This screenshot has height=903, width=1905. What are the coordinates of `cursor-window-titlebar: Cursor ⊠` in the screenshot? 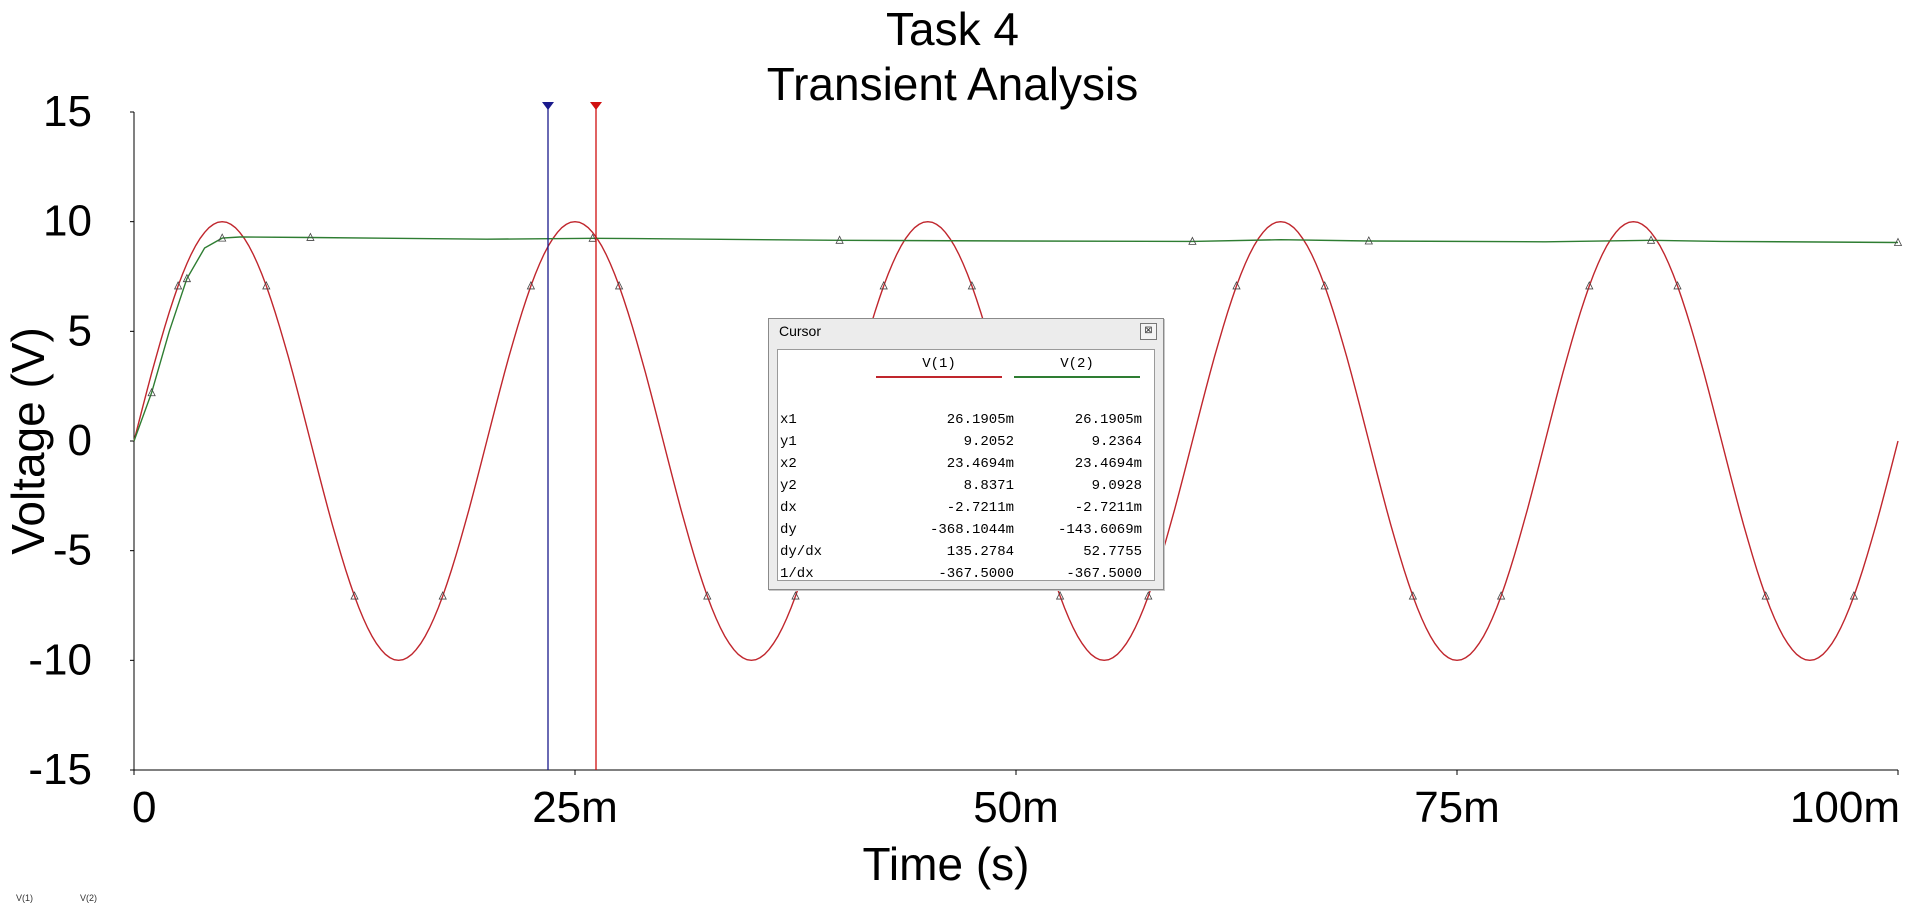 It's located at (966, 331).